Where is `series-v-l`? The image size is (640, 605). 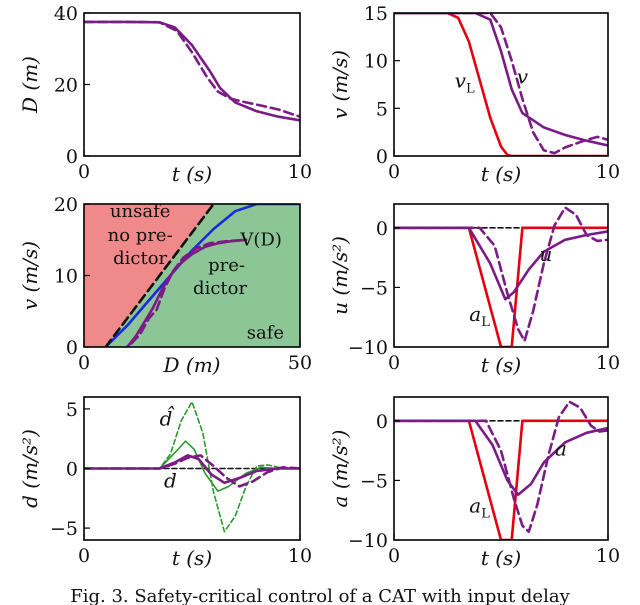 series-v-l is located at coordinates (501, 84).